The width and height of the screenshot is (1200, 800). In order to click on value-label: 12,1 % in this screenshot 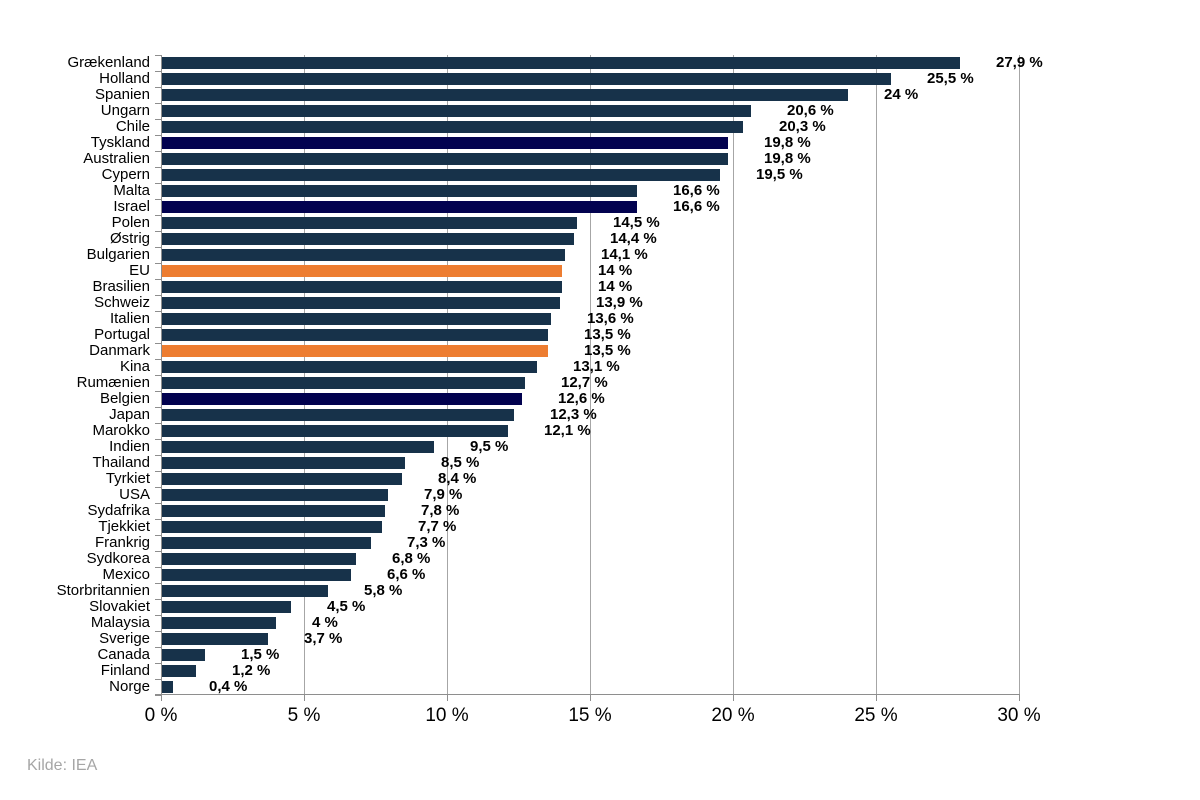, I will do `click(567, 430)`.